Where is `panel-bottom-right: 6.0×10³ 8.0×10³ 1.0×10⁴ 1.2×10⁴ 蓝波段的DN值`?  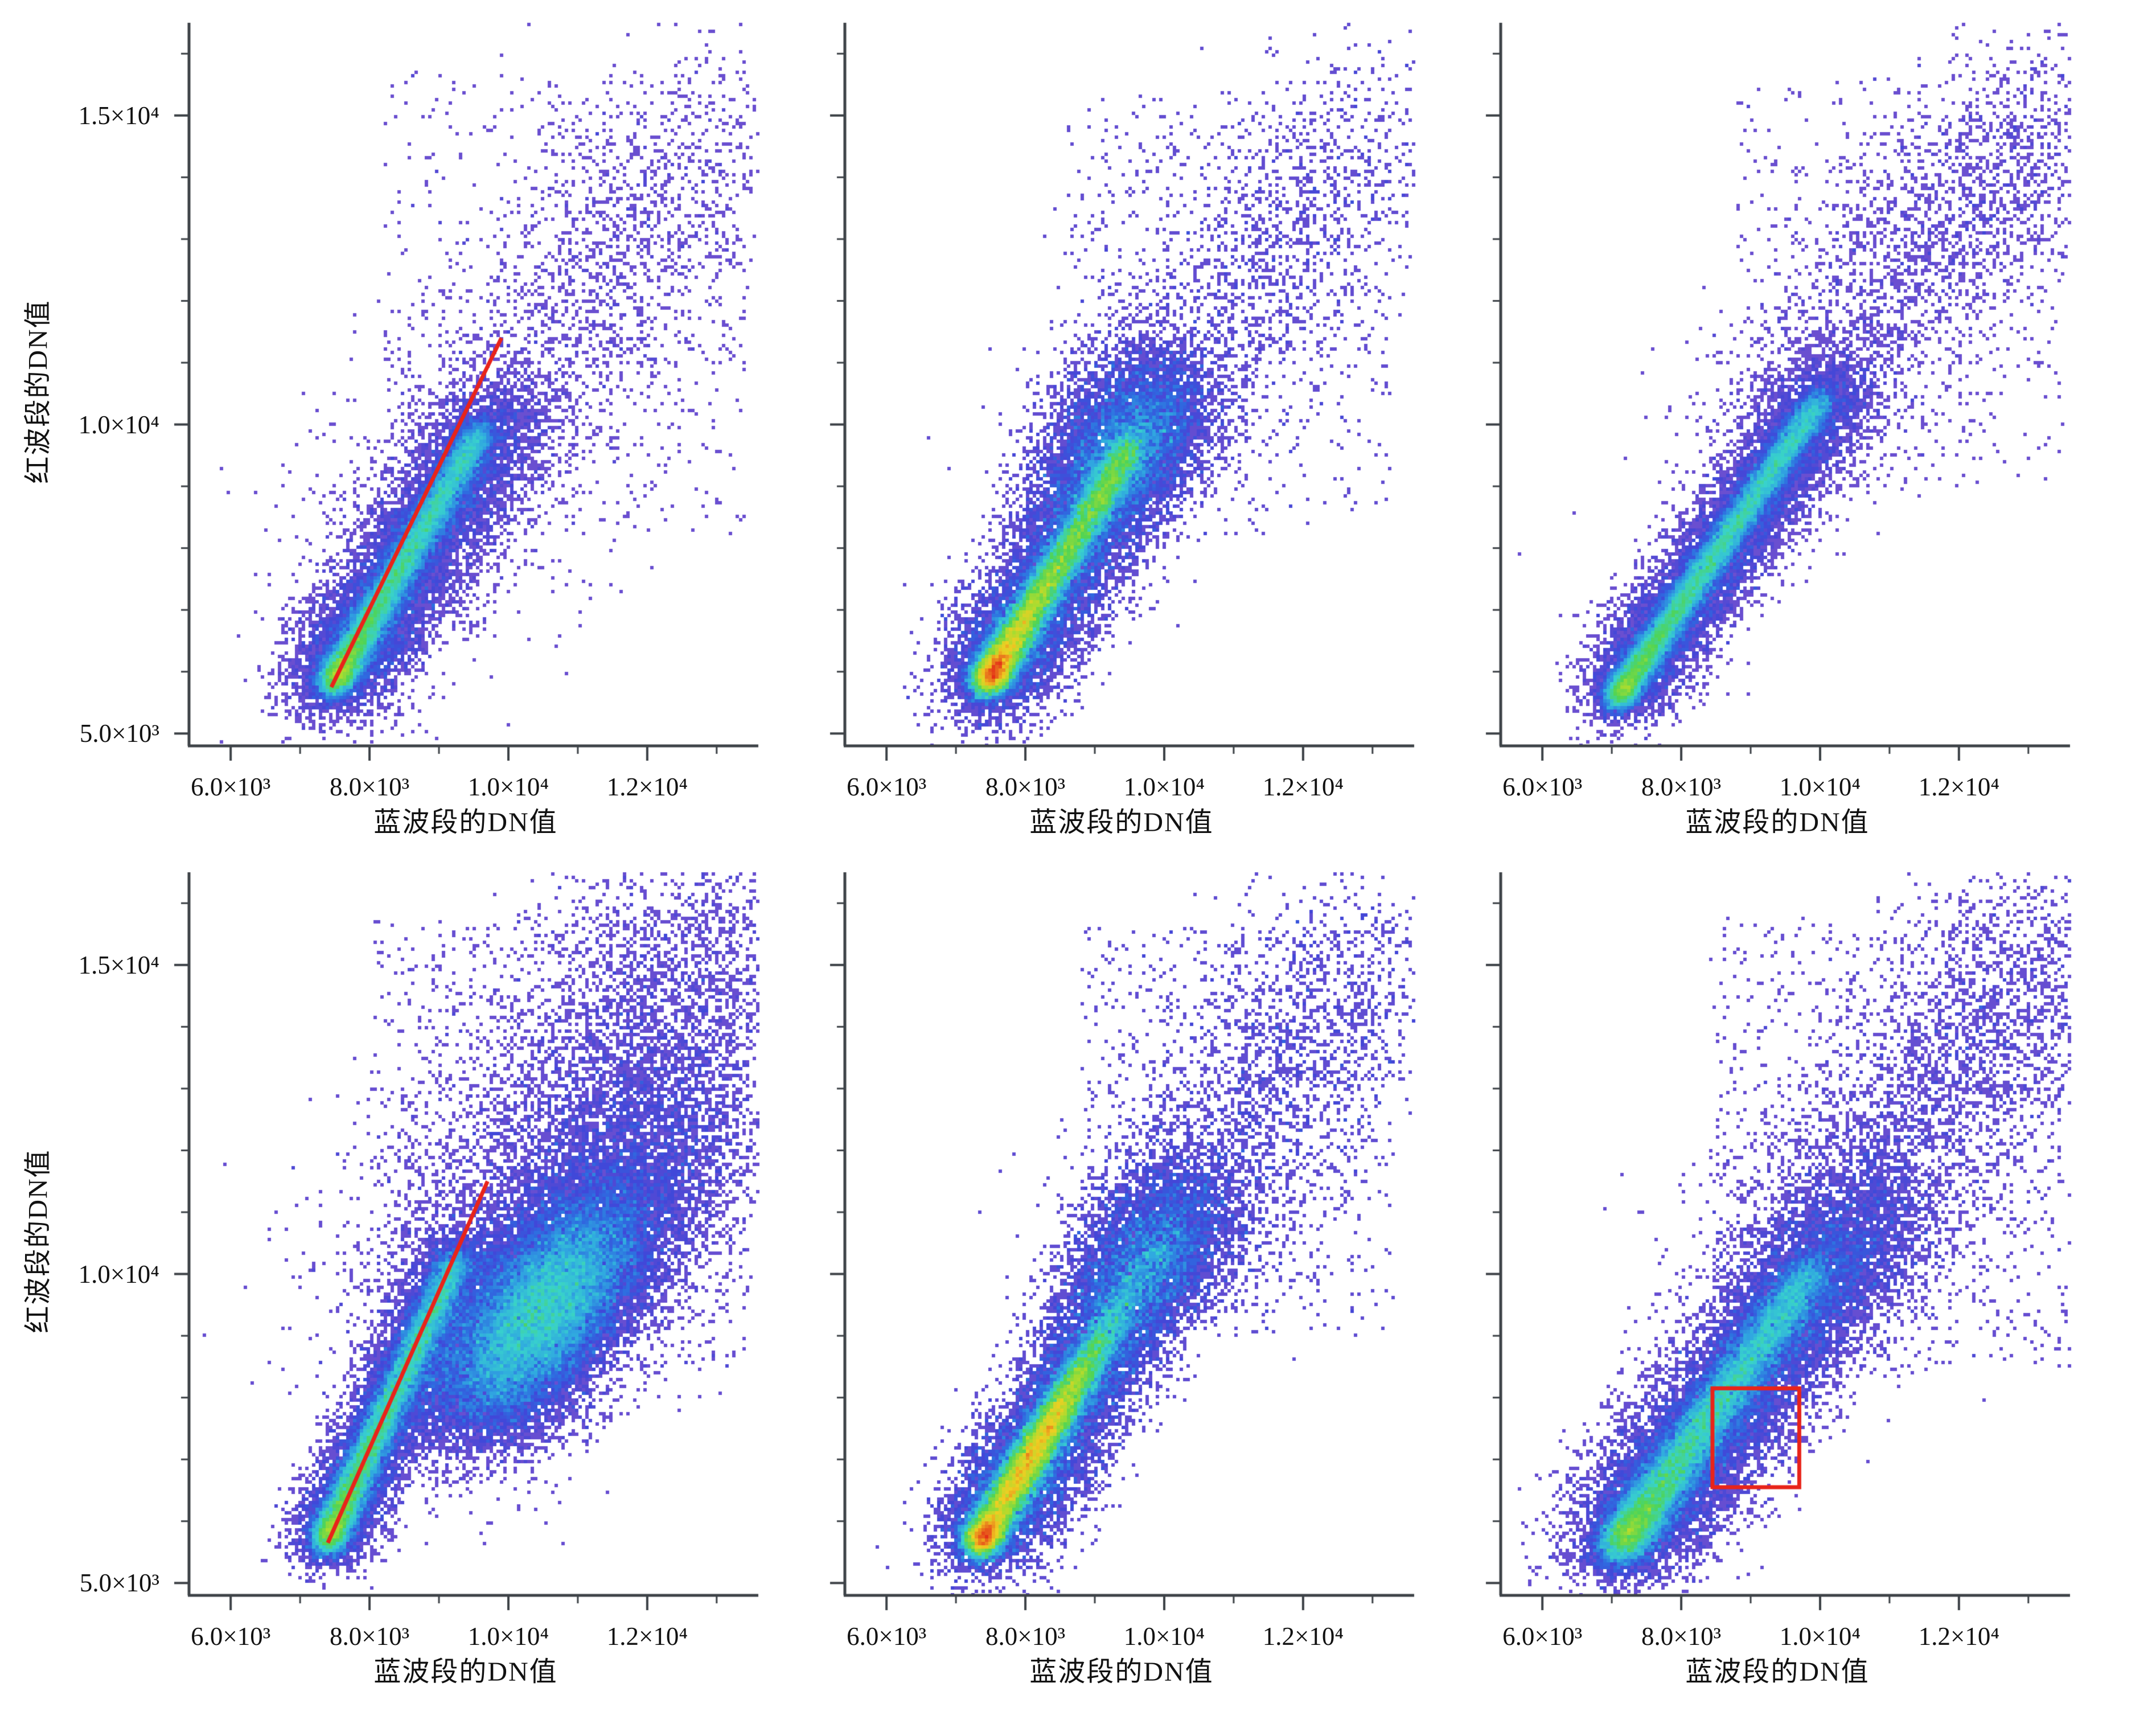 panel-bottom-right: 6.0×10³ 8.0×10³ 1.0×10⁴ 1.2×10⁴ 蓝波段的DN值 is located at coordinates (1777, 1279).